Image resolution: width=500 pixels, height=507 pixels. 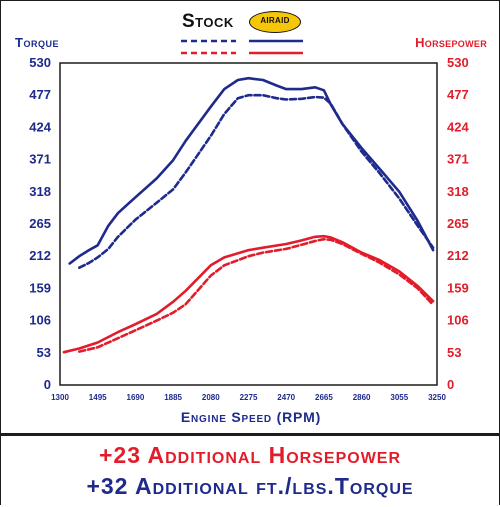 I want to click on left-y-tick-label: 371, so click(x=40, y=159).